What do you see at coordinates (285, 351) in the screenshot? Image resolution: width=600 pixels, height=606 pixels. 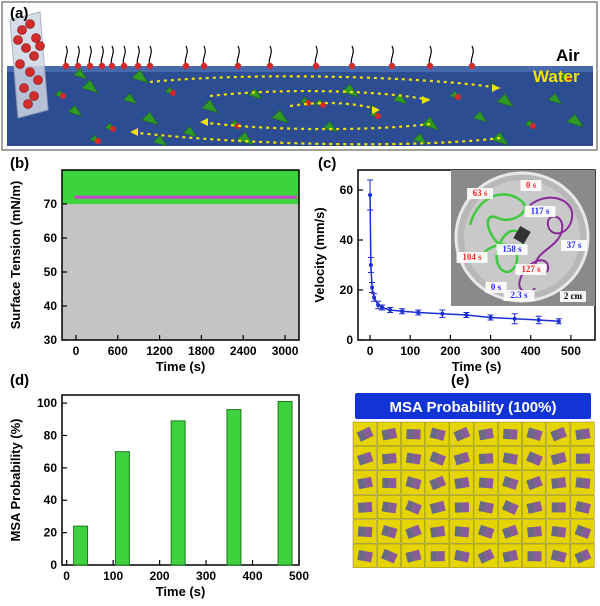 I see `x-tick-label: 3000` at bounding box center [285, 351].